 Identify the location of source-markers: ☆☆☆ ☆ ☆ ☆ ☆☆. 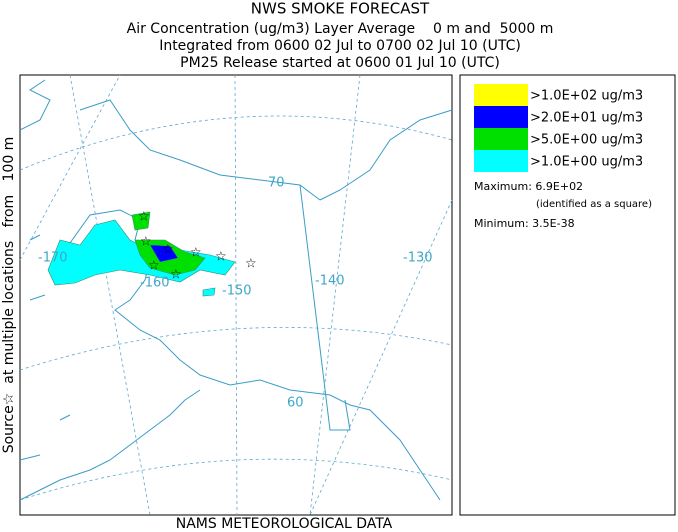
(197, 246).